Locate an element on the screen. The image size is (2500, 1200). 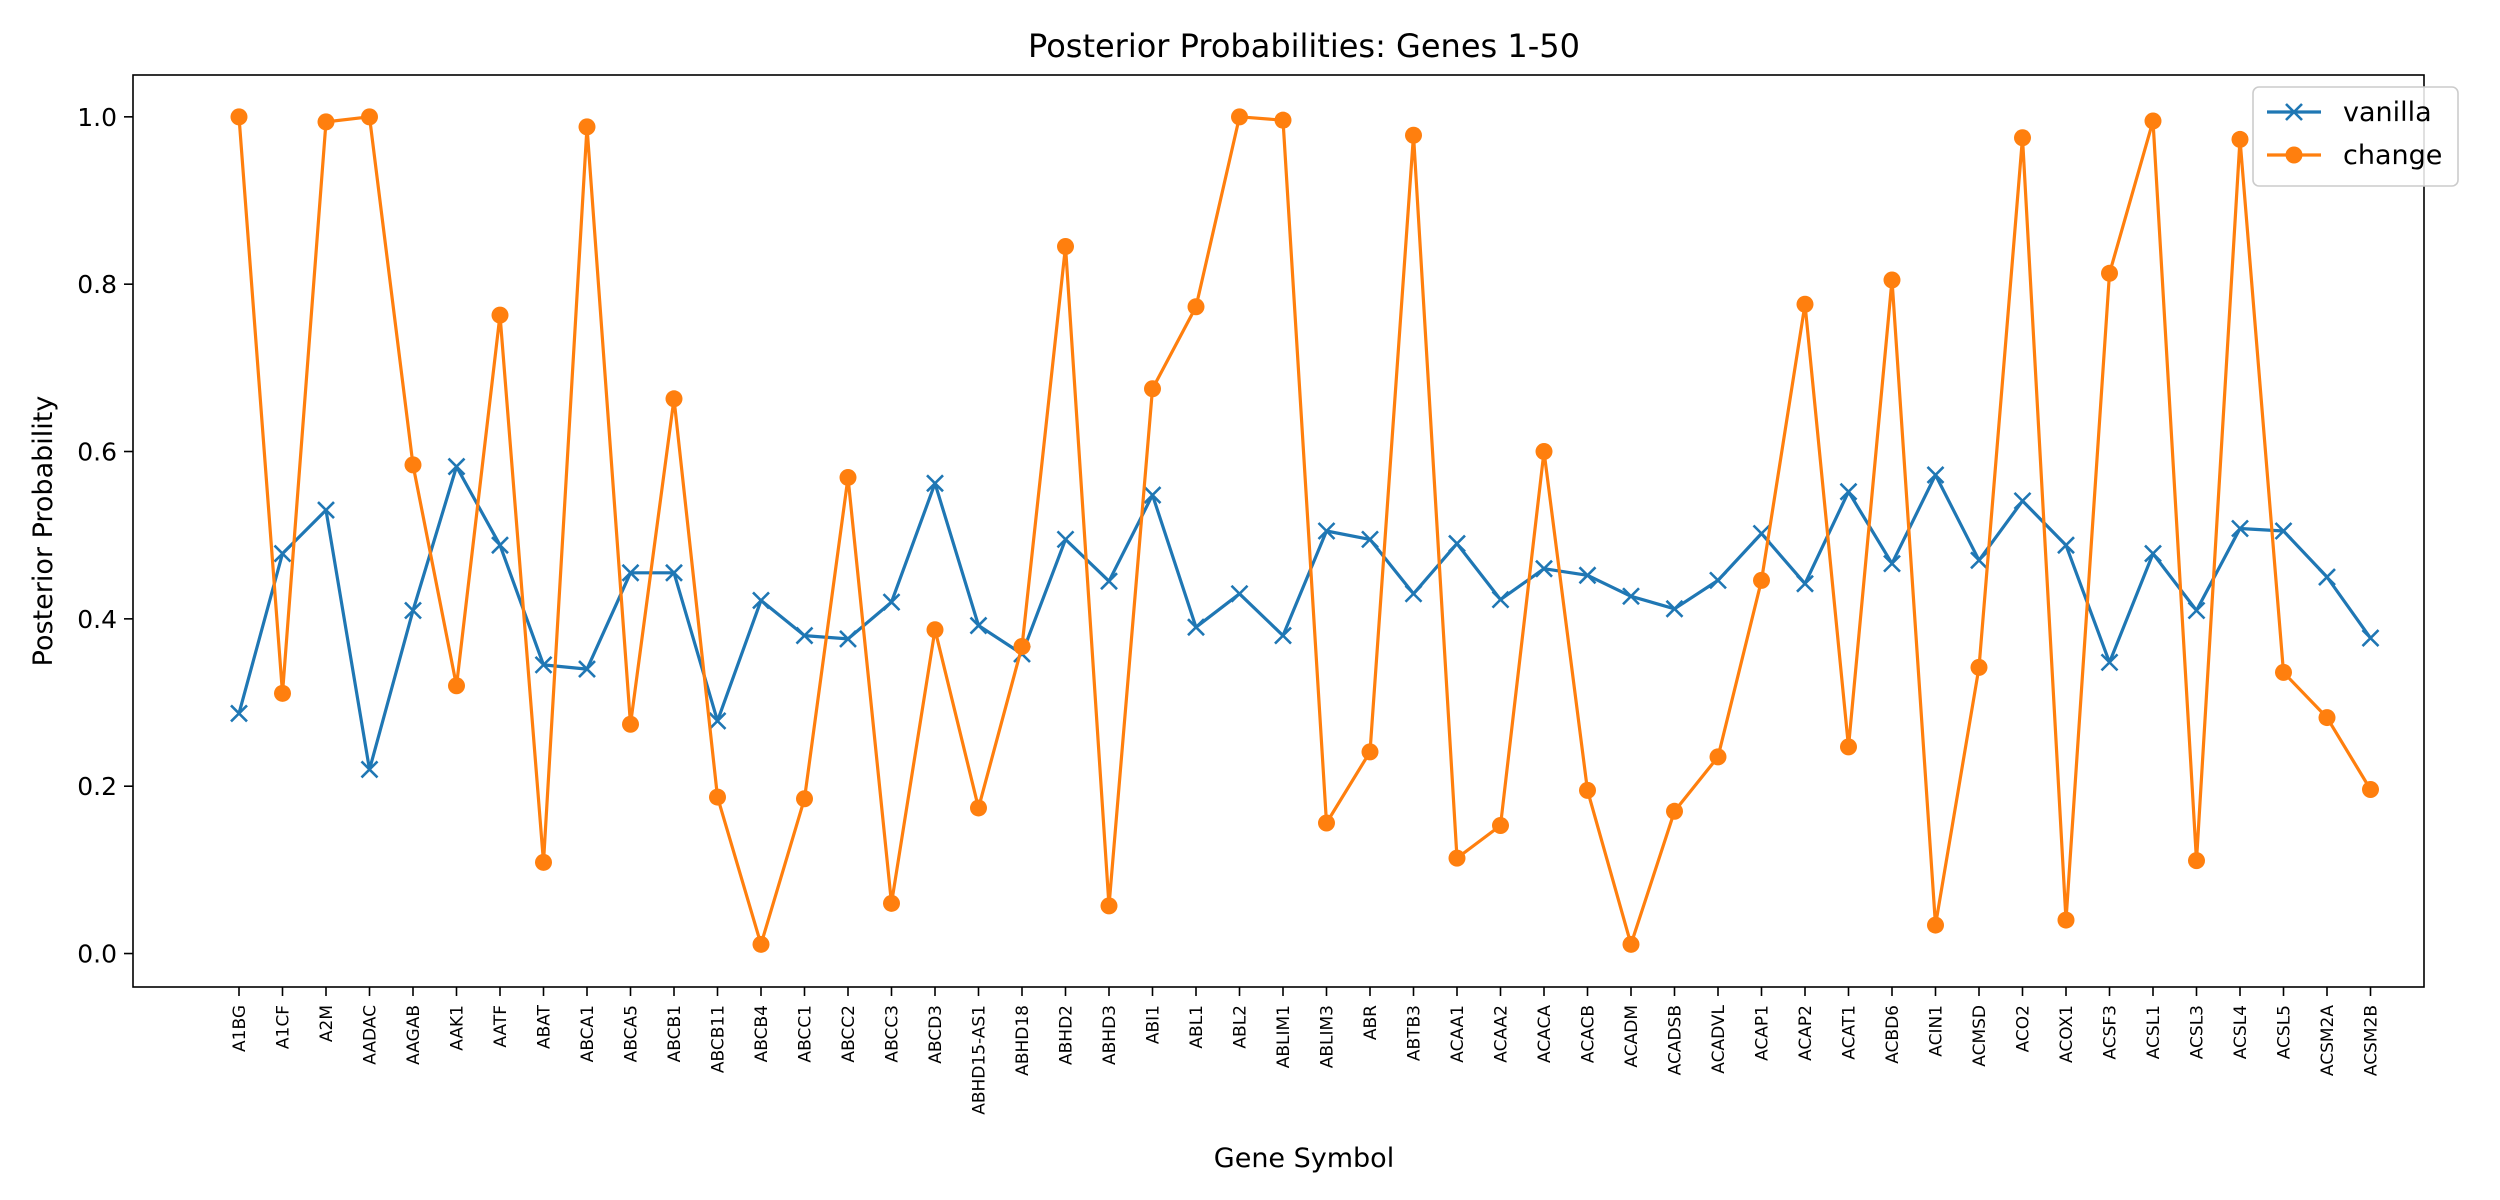
y-tick-label: 0.0 is located at coordinates (97, 954).